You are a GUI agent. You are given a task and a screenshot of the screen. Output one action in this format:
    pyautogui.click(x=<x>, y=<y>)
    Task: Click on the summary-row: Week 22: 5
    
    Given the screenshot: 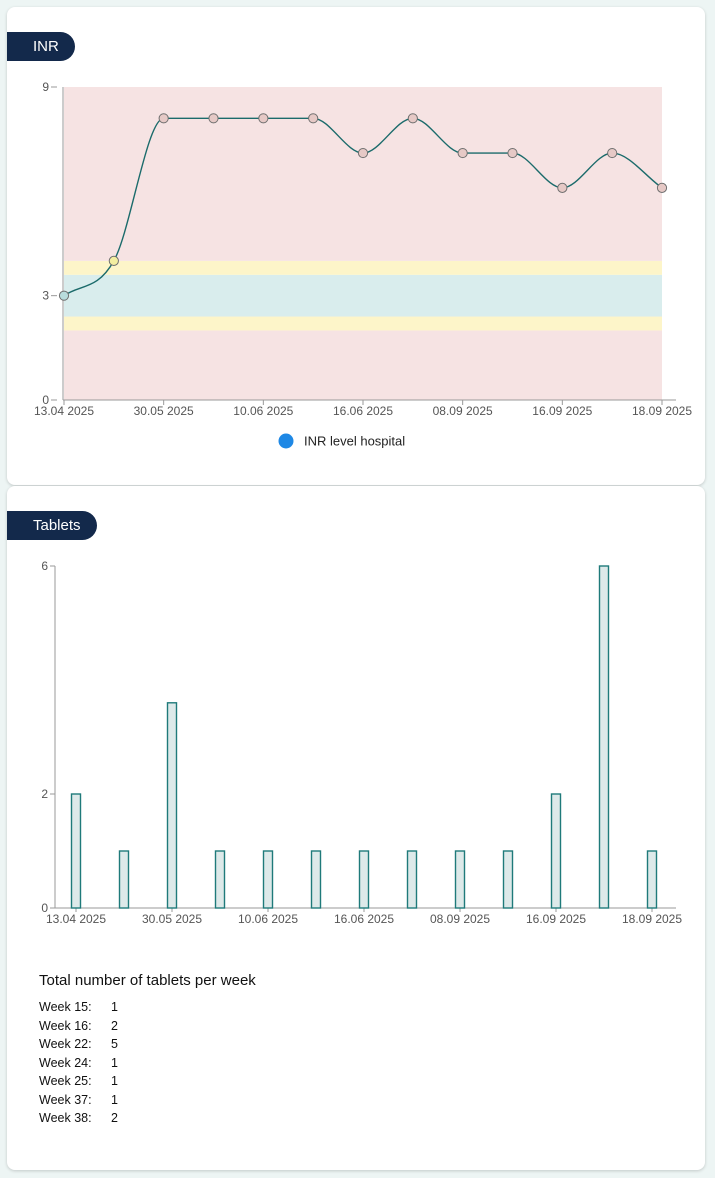 What is the action you would take?
    pyautogui.click(x=147, y=1044)
    